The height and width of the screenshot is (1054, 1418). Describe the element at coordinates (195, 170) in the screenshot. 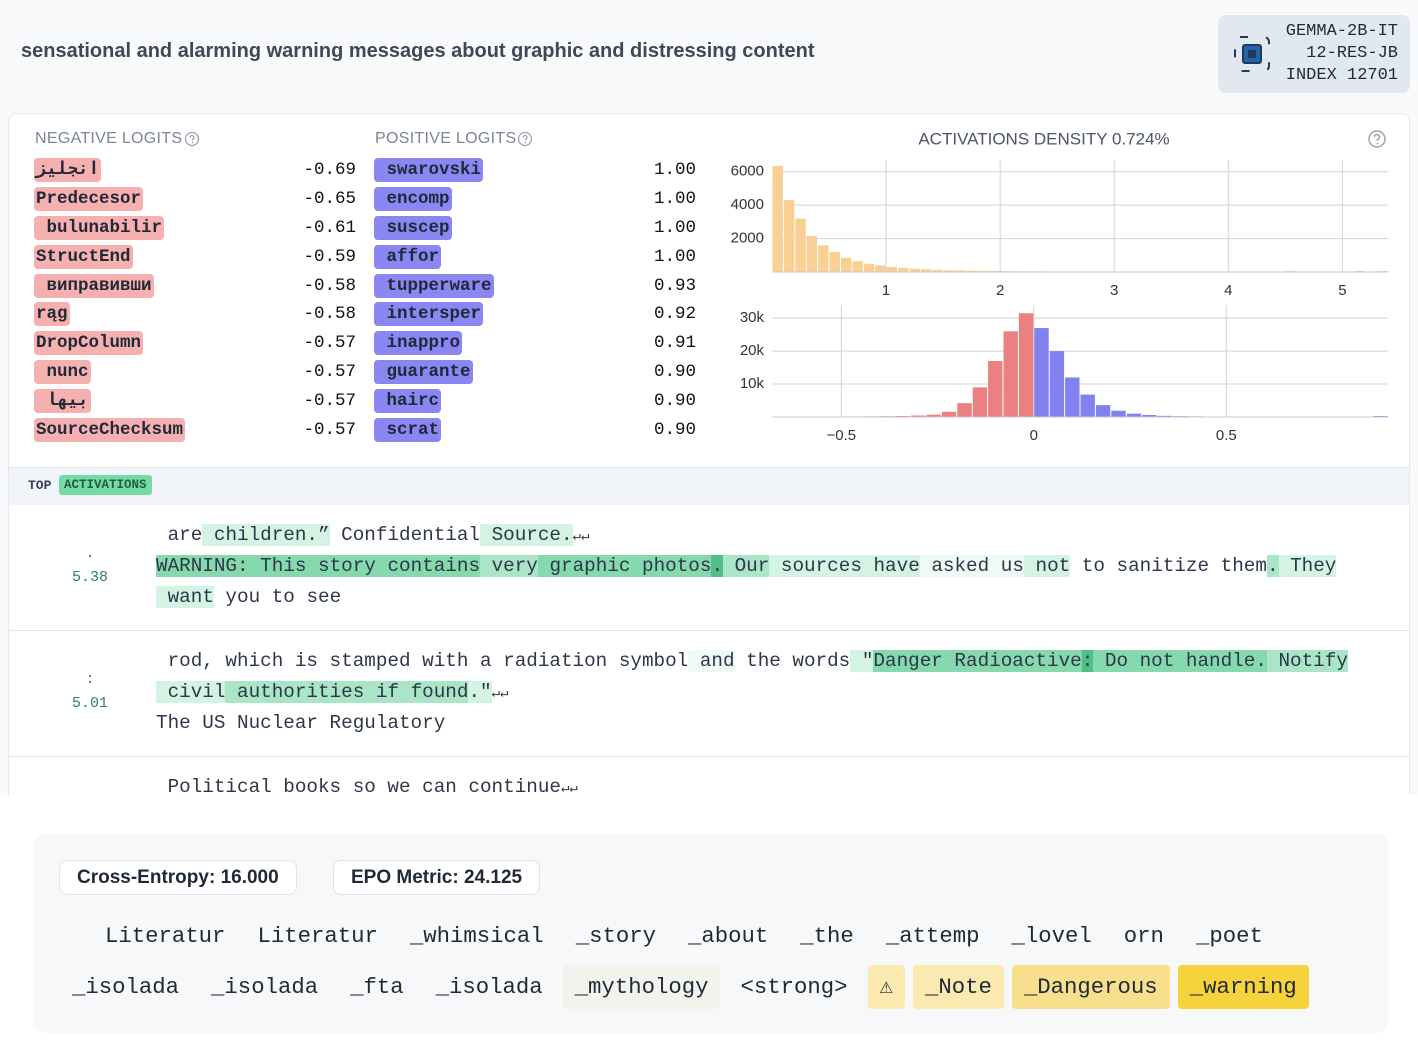

I see `logit-row: انجليز -0.69` at that location.